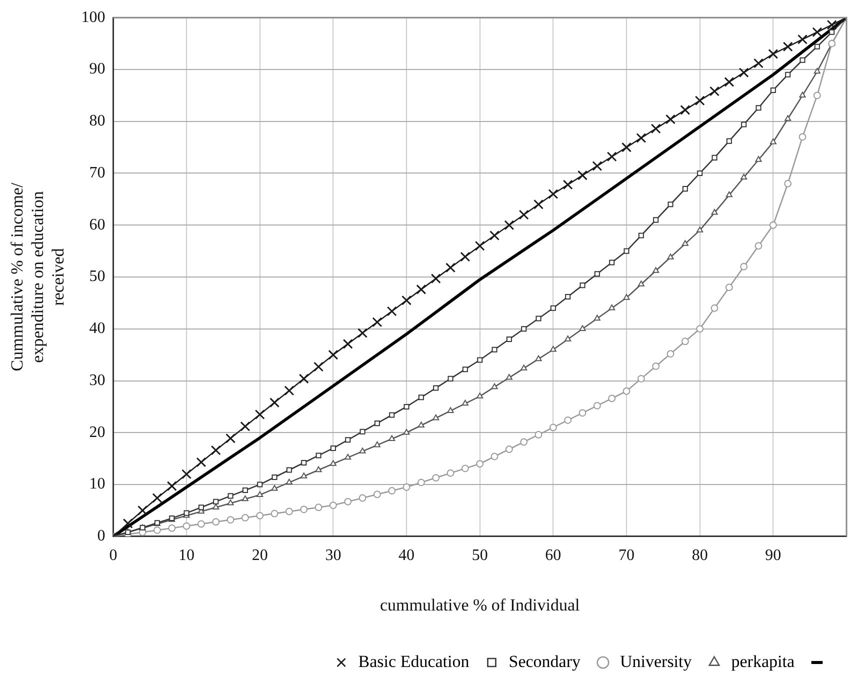 Image resolution: width=854 pixels, height=685 pixels. What do you see at coordinates (97, 69) in the screenshot?
I see `y-tick-label: 90` at bounding box center [97, 69].